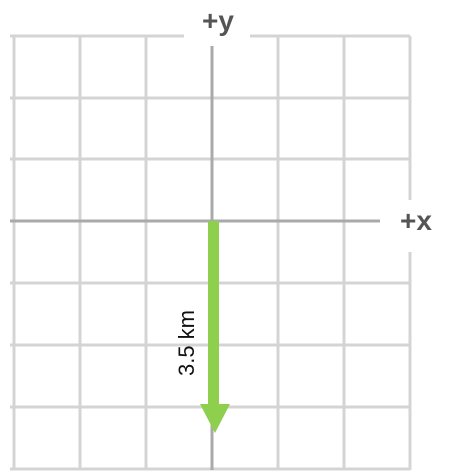 This screenshot has width=458, height=476. Describe the element at coordinates (186, 343) in the screenshot. I see `vector-magnitude-label: 3.5 km` at that location.